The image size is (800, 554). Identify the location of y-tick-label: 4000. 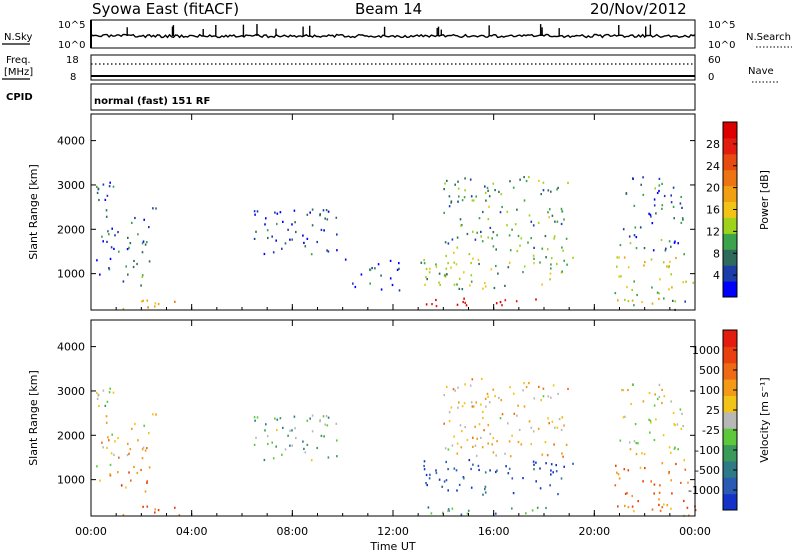
(71, 347).